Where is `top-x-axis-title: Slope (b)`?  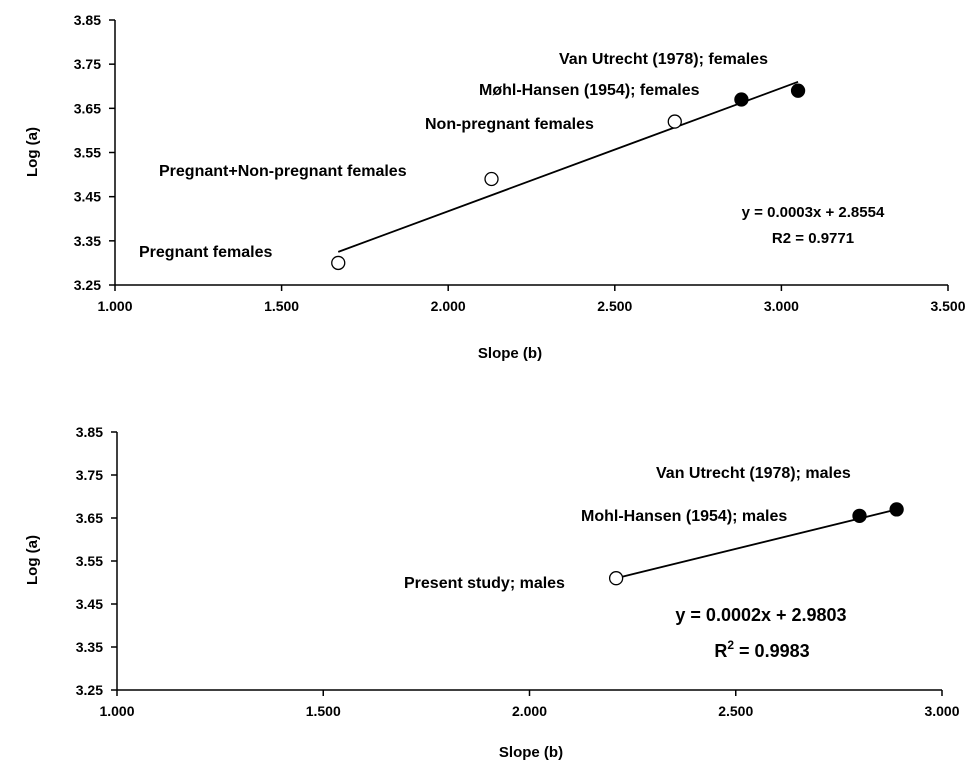 top-x-axis-title: Slope (b) is located at coordinates (510, 353).